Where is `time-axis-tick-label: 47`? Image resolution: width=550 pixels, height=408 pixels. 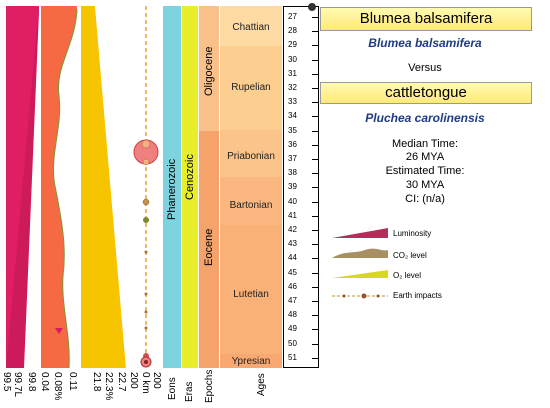 time-axis-tick-label: 47 is located at coordinates (292, 300).